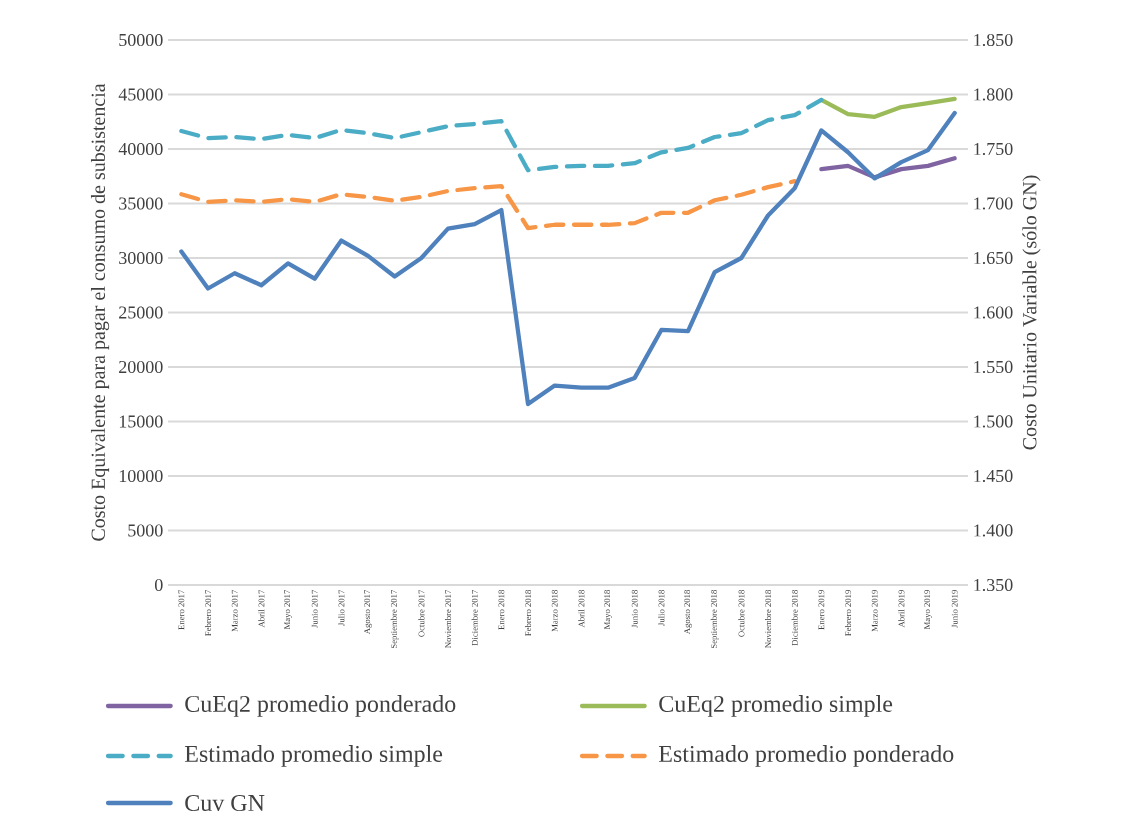 This screenshot has height=836, width=1126. I want to click on x-tick-label: Junio 2018, so click(634, 609).